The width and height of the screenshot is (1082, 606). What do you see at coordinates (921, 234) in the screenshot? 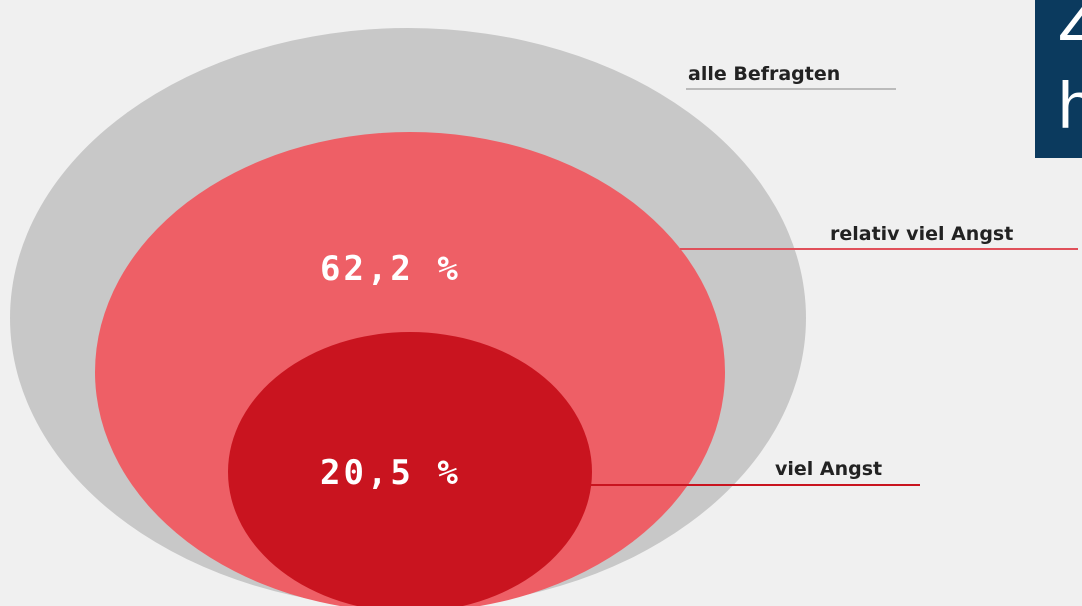
I see `ring-label: relativ viel Angst` at bounding box center [921, 234].